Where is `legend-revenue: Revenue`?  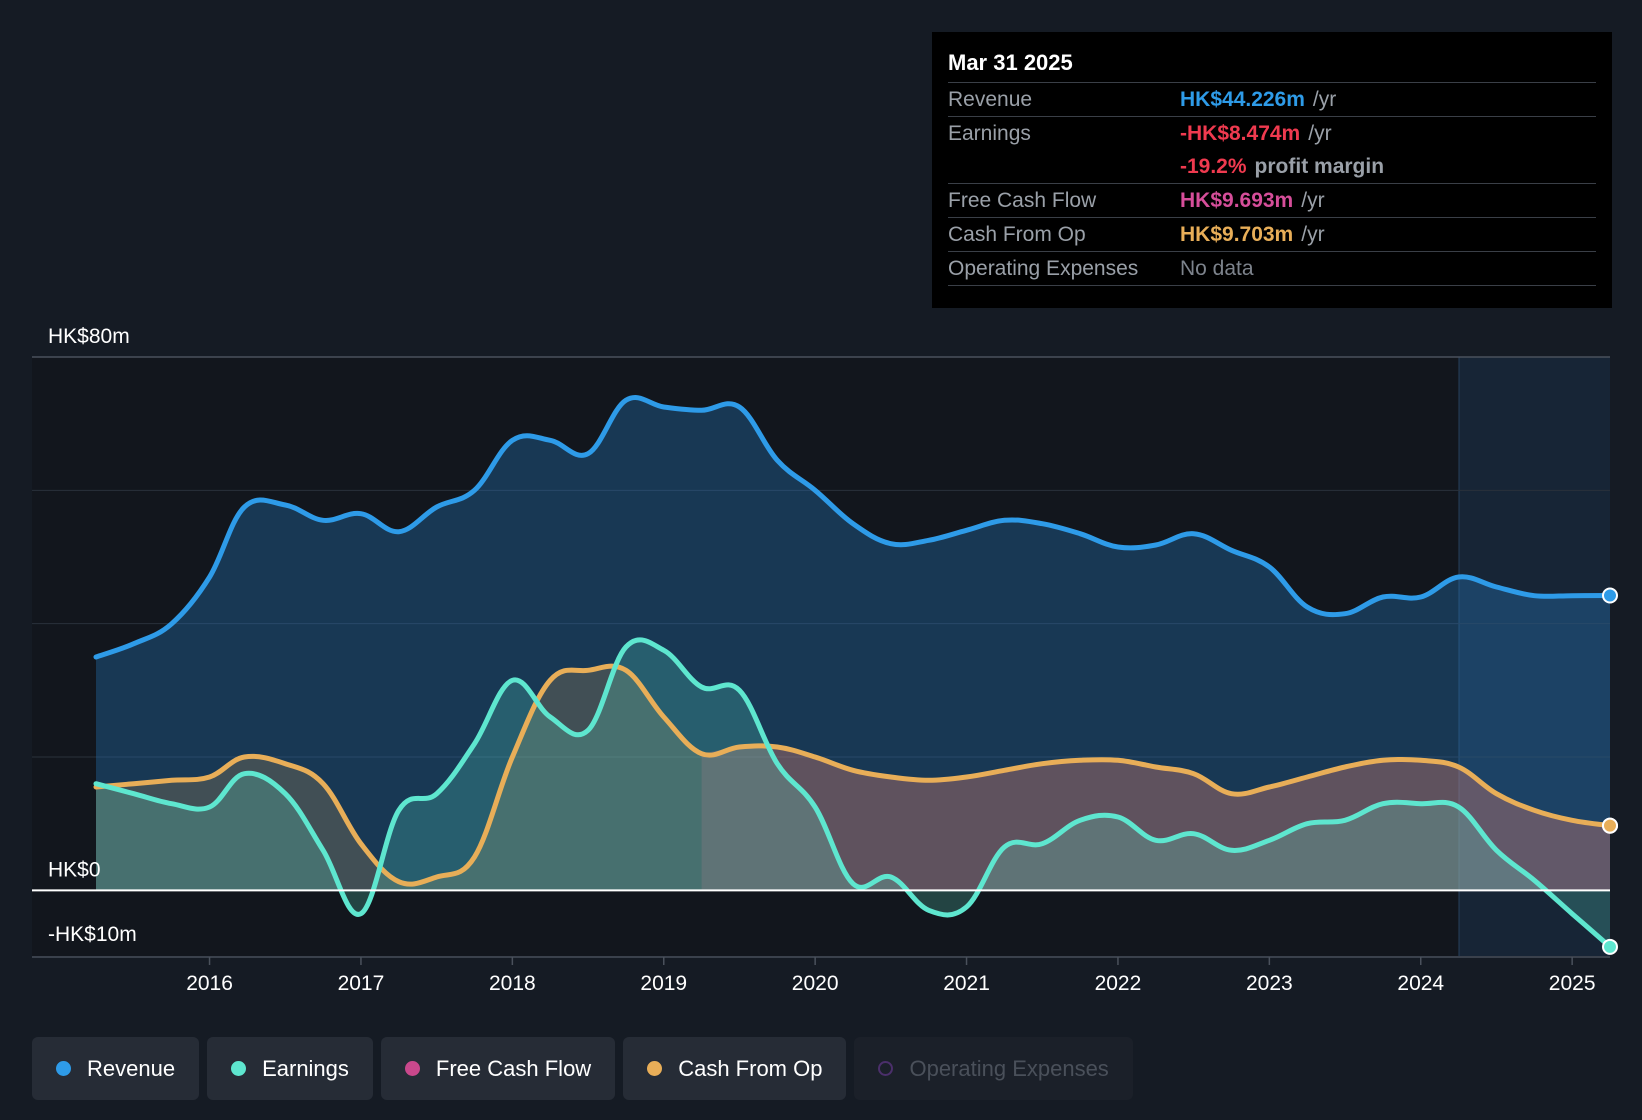 legend-revenue: Revenue is located at coordinates (116, 1068).